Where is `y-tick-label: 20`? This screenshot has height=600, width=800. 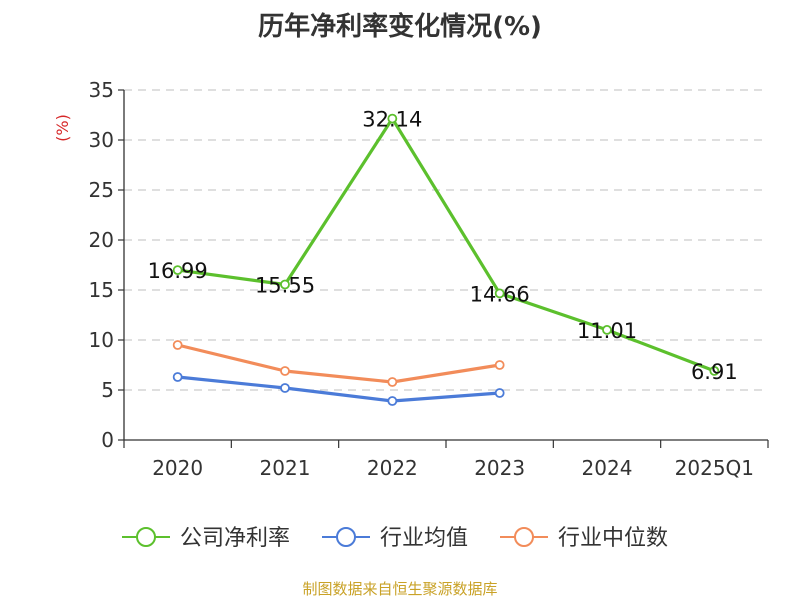 y-tick-label: 20 is located at coordinates (101, 240).